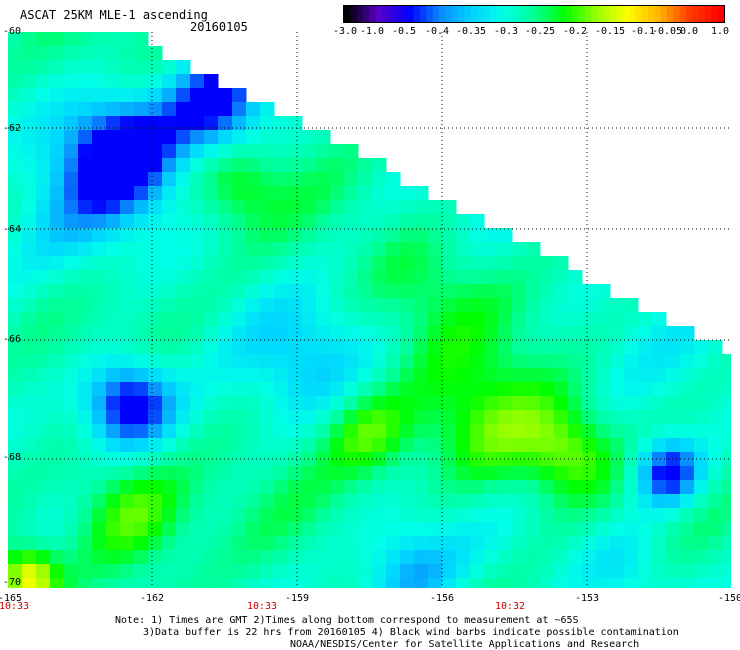 This screenshot has width=740, height=650. Describe the element at coordinates (610, 31) in the screenshot. I see `colorbar-tick-label: -0.15` at that location.